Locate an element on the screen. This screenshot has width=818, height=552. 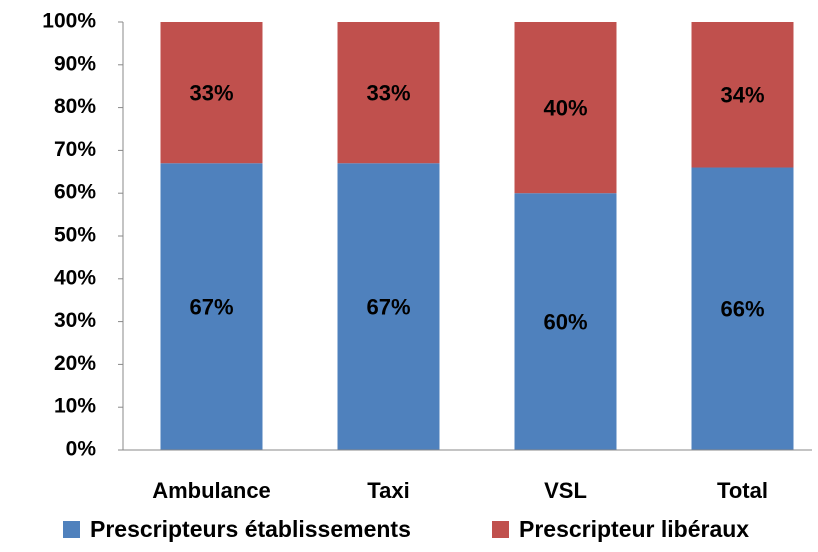
data-label: 66% is located at coordinates (742, 309).